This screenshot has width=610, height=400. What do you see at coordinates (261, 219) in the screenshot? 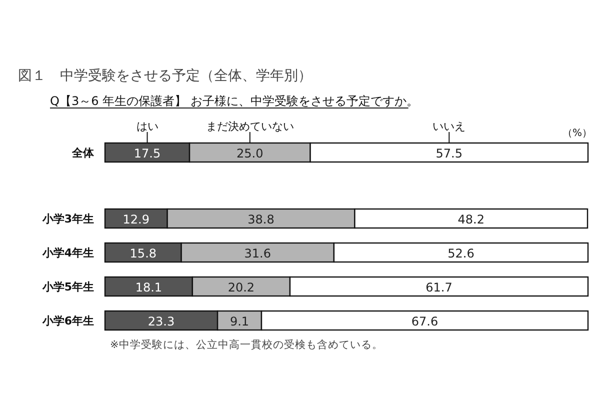
I see `data-label: 38.8` at bounding box center [261, 219].